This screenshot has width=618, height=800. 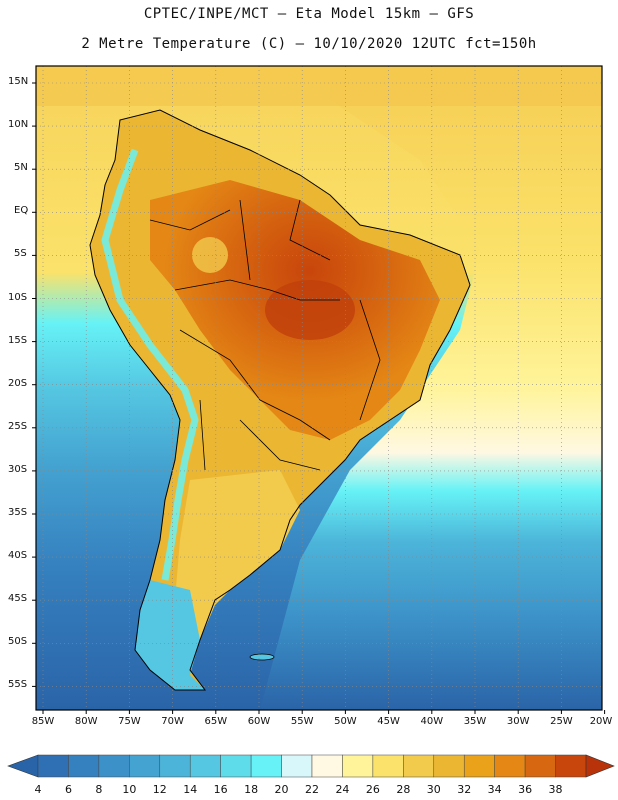 What do you see at coordinates (172, 721) in the screenshot?
I see `lon-label: 70W` at bounding box center [172, 721].